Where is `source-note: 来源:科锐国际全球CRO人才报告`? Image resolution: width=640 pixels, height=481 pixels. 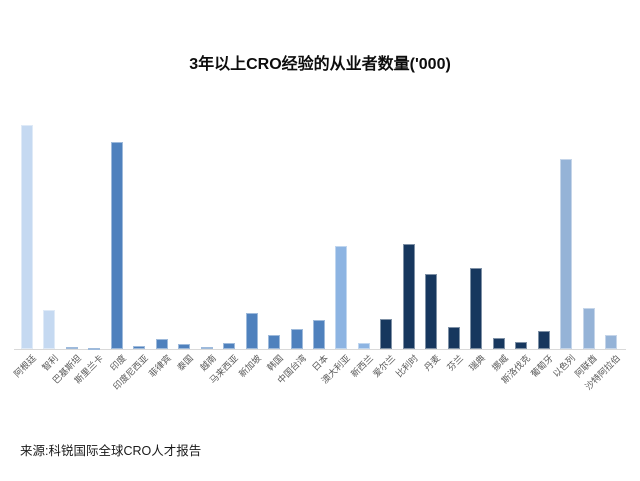 source-note: 来源:科锐国际全球CRO人才报告 is located at coordinates (111, 451).